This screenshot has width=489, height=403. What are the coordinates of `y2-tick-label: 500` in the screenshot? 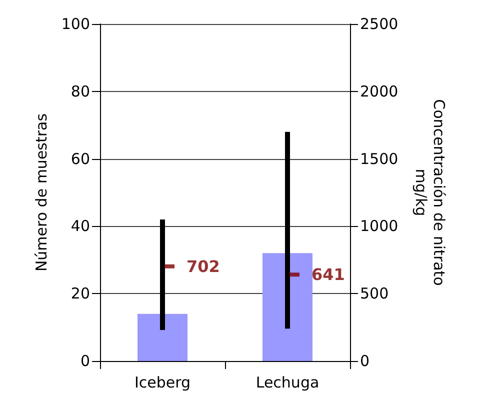 It's located at (374, 293).